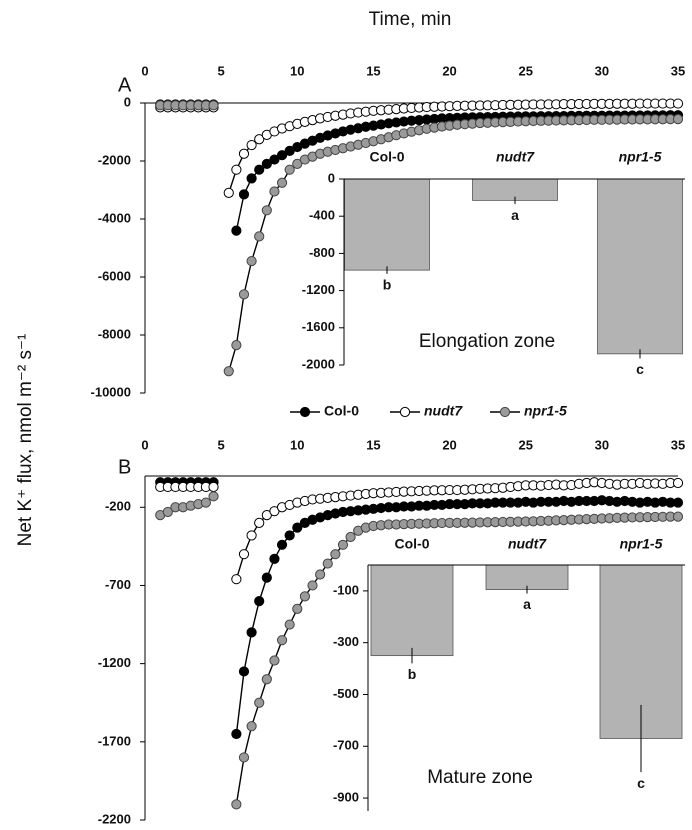 This screenshot has width=692, height=830. Describe the element at coordinates (124, 467) in the screenshot. I see `panel-label: B` at that location.